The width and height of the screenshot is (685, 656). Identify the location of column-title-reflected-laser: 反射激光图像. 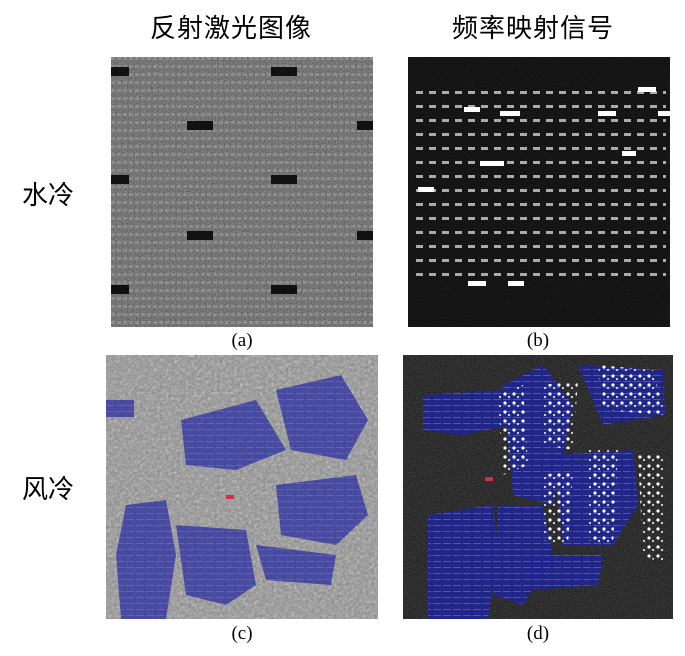
(231, 26).